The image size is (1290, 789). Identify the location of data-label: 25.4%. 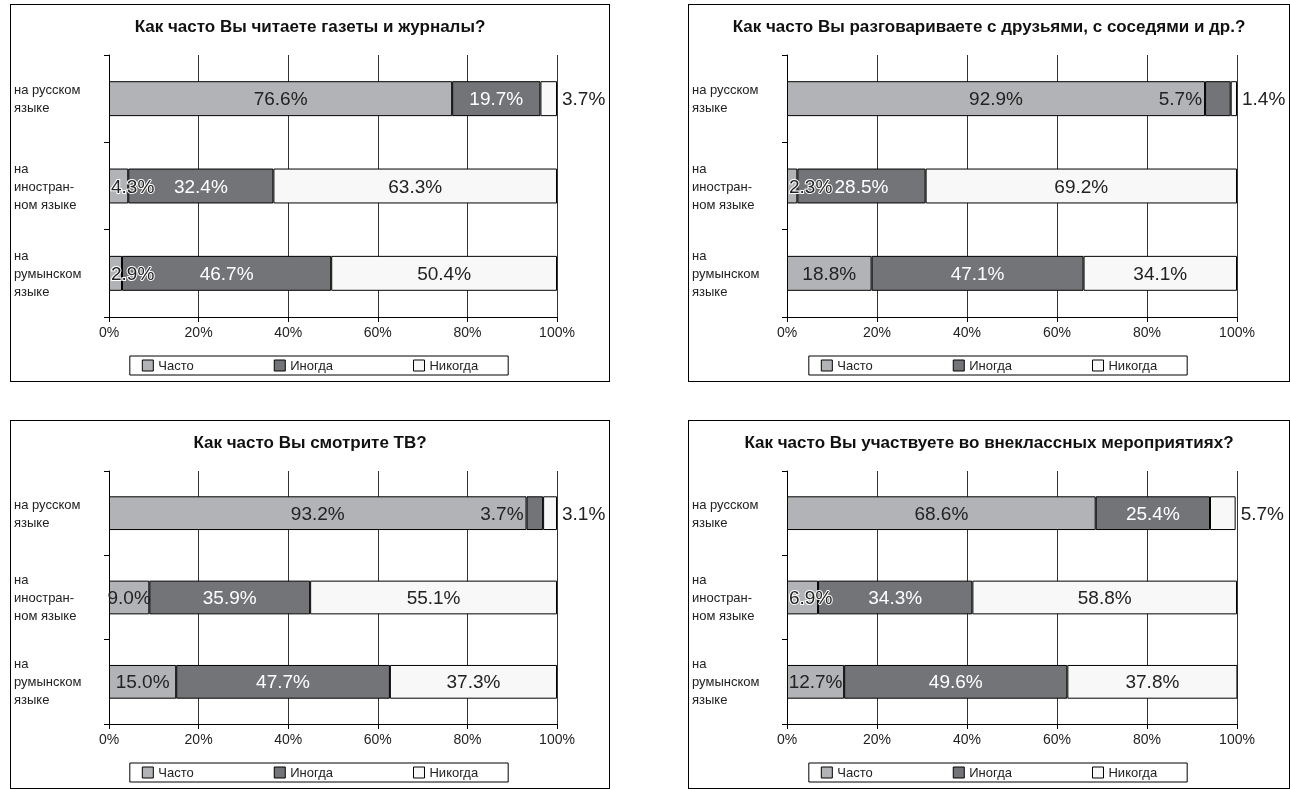
(1152, 513).